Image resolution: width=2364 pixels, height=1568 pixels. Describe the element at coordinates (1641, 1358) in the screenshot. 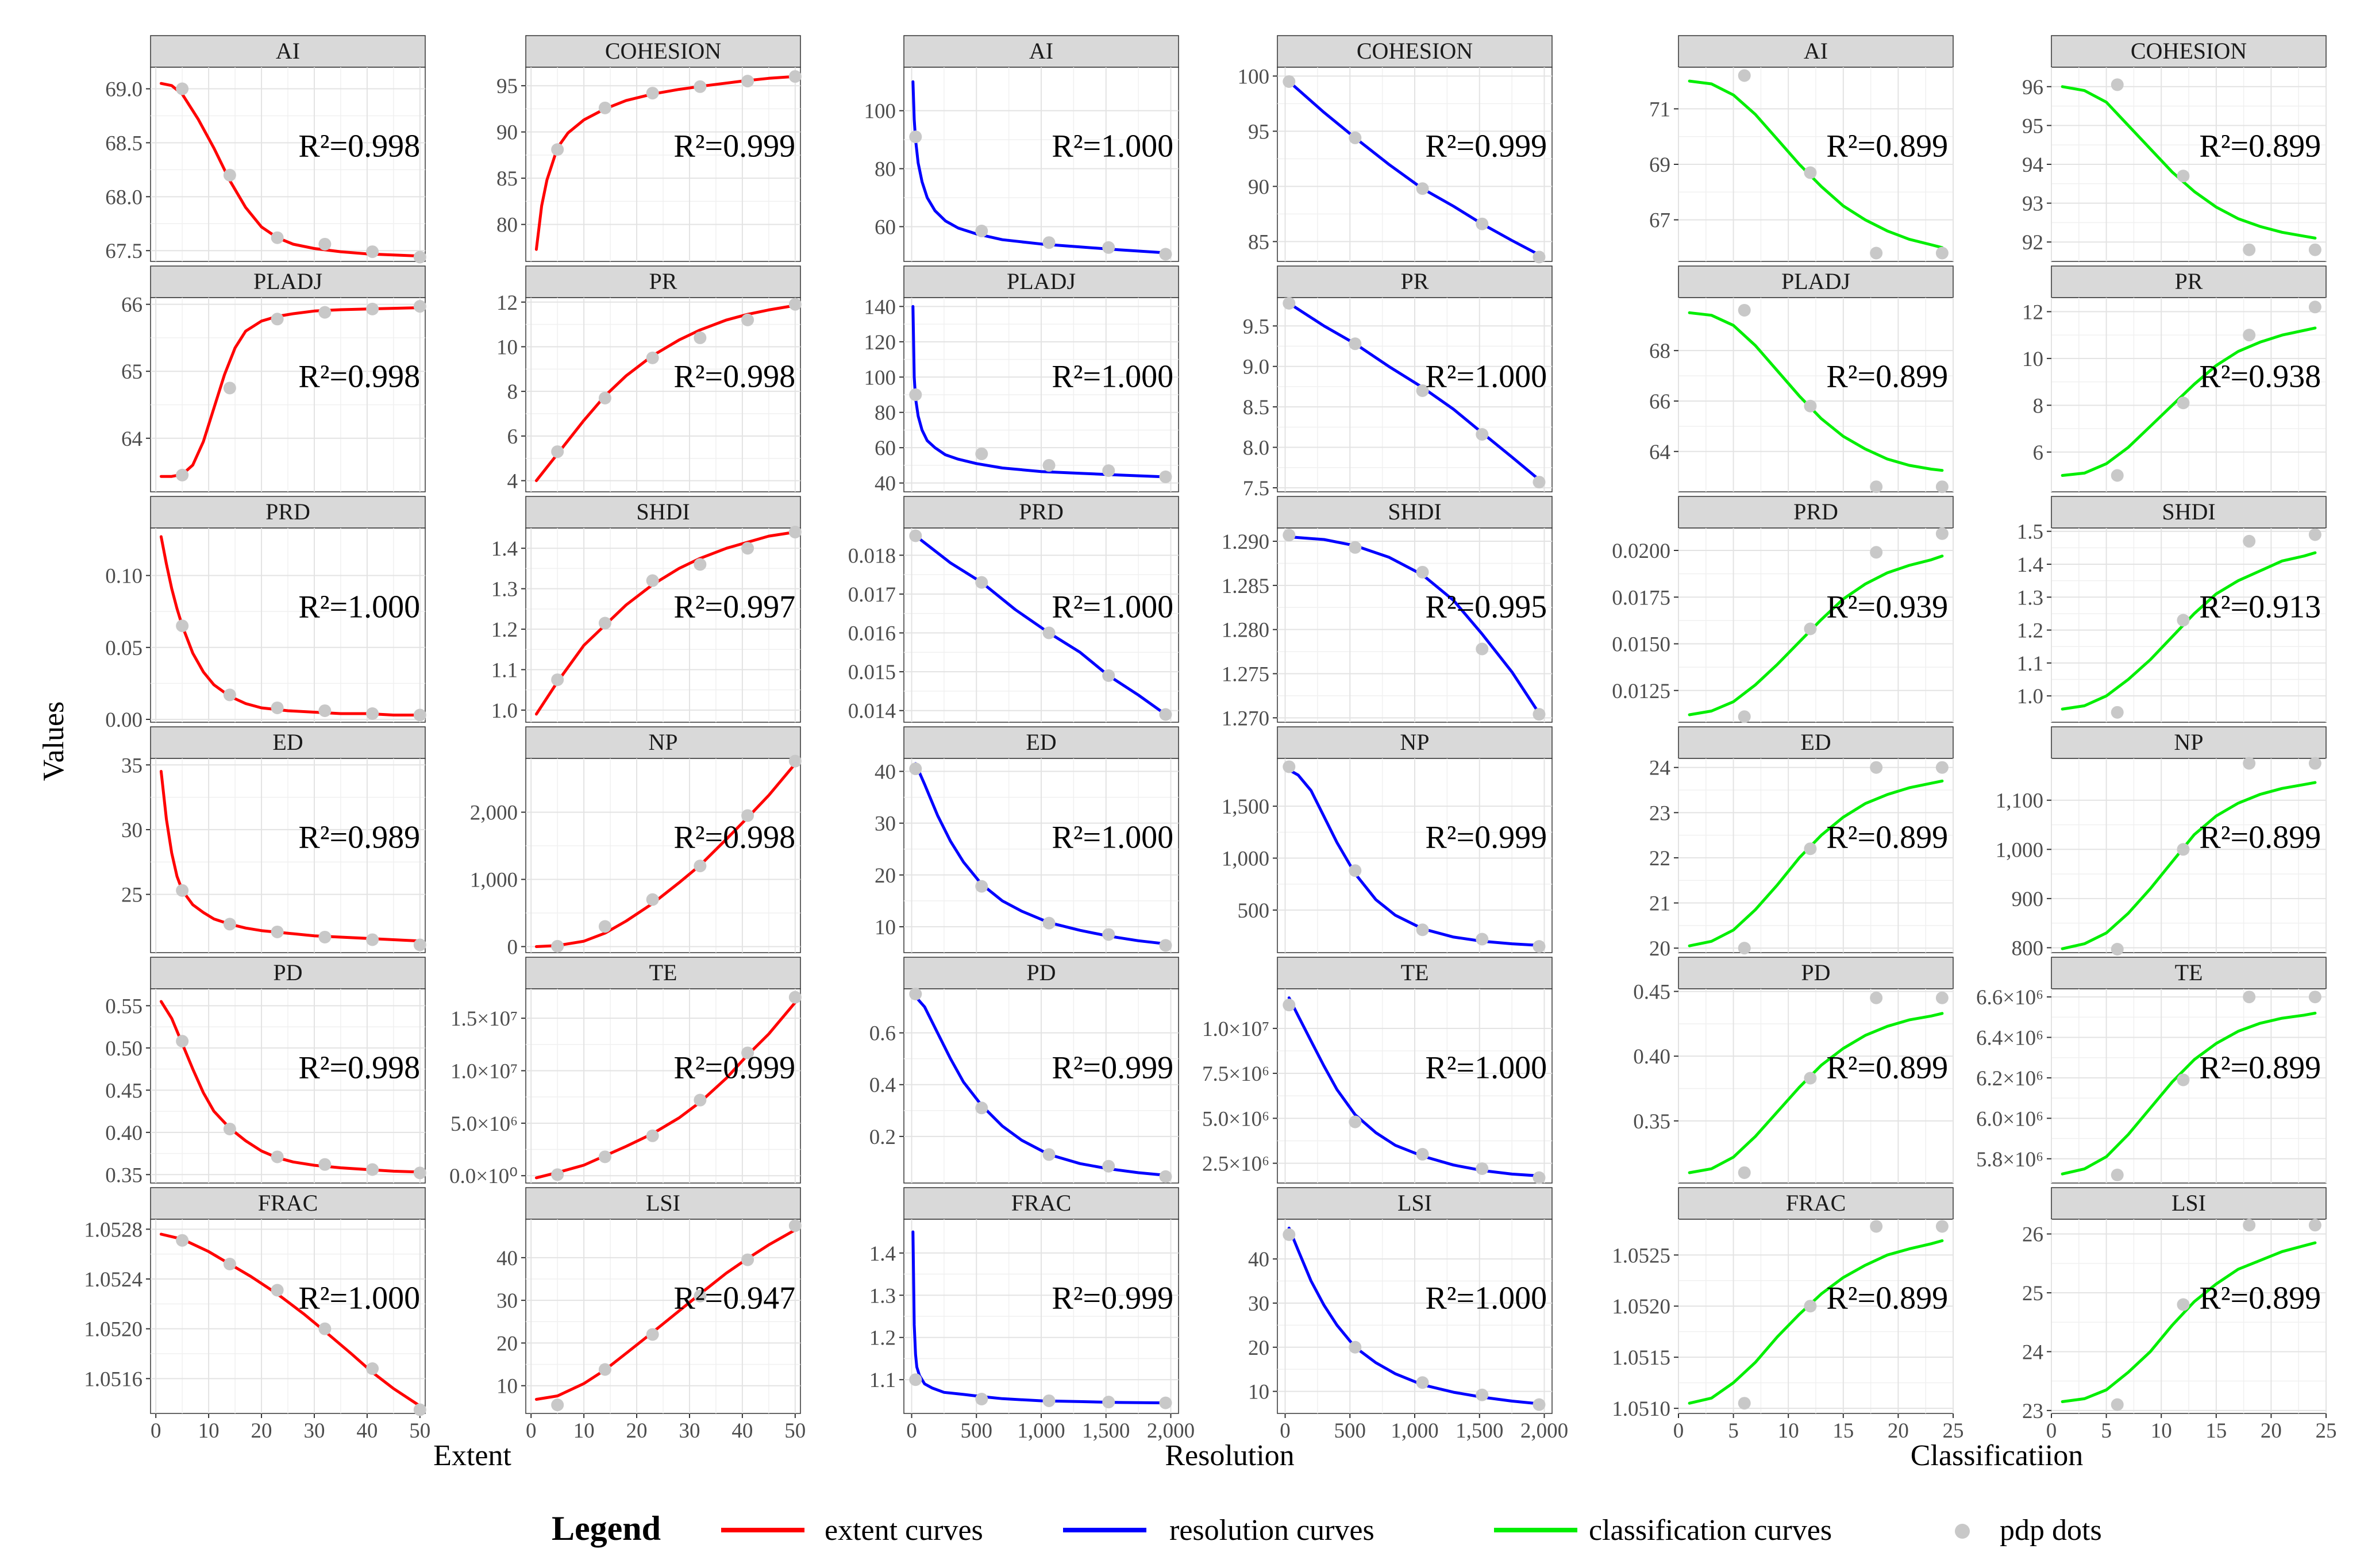

I see `y-tick-label: 1.0515` at that location.